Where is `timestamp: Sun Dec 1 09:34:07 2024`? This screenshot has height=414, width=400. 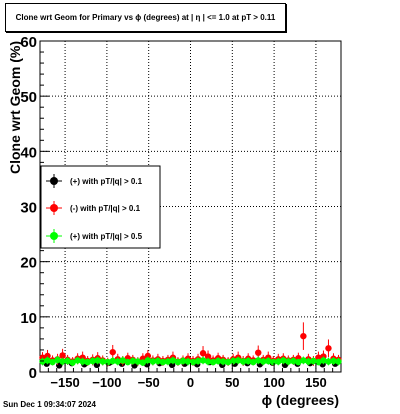 timestamp: Sun Dec 1 09:34:07 2024 is located at coordinates (49, 404).